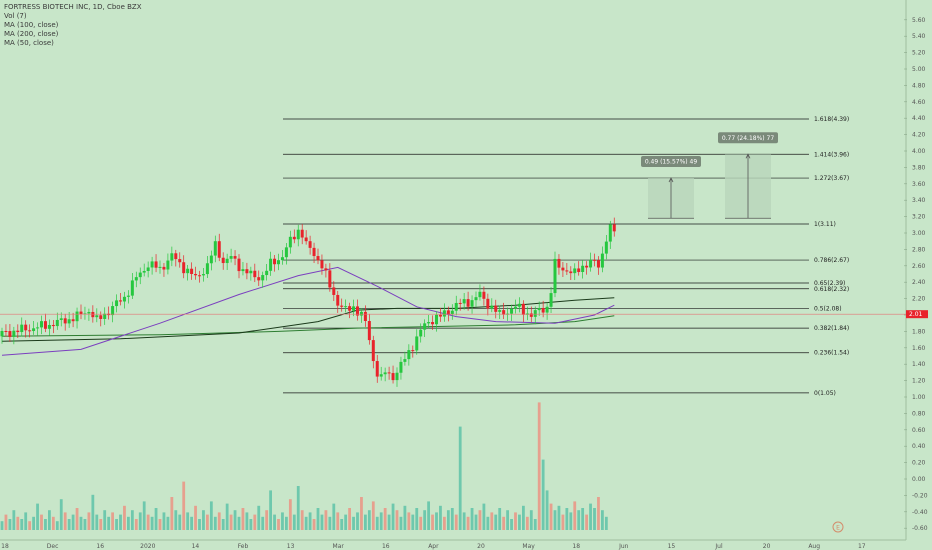 This screenshot has height=550, width=932. Describe the element at coordinates (831, 119) in the screenshot. I see `fib-level-label: 1.618(4.39)` at that location.